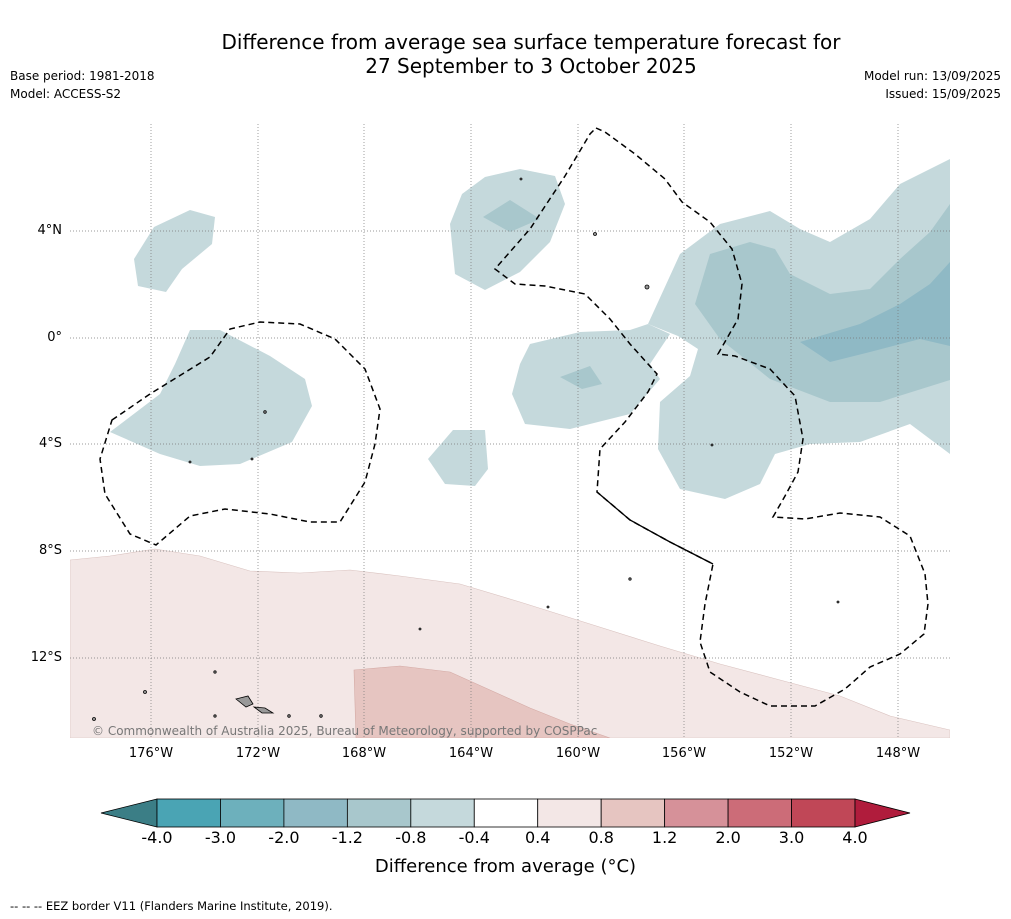 Image resolution: width=1011 pixels, height=919 pixels. Describe the element at coordinates (157, 837) in the screenshot. I see `colorbar-tick-label: -4.0` at that location.